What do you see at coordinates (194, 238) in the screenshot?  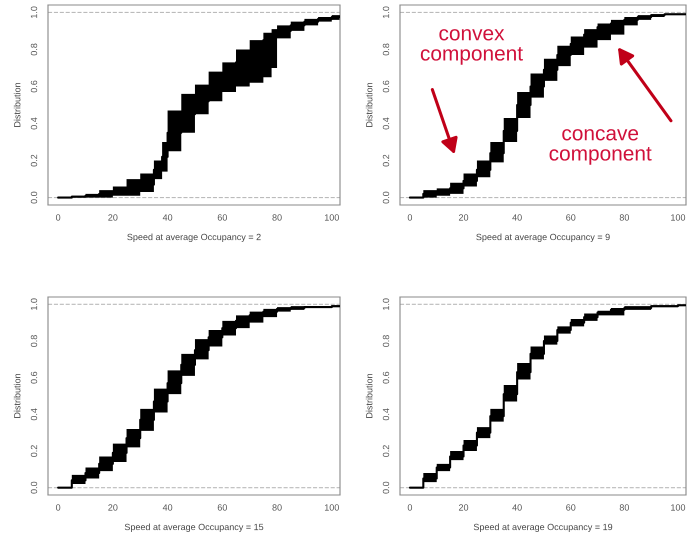 I see `x-axis-title: Speed at average Occupancy = 2` at bounding box center [194, 238].